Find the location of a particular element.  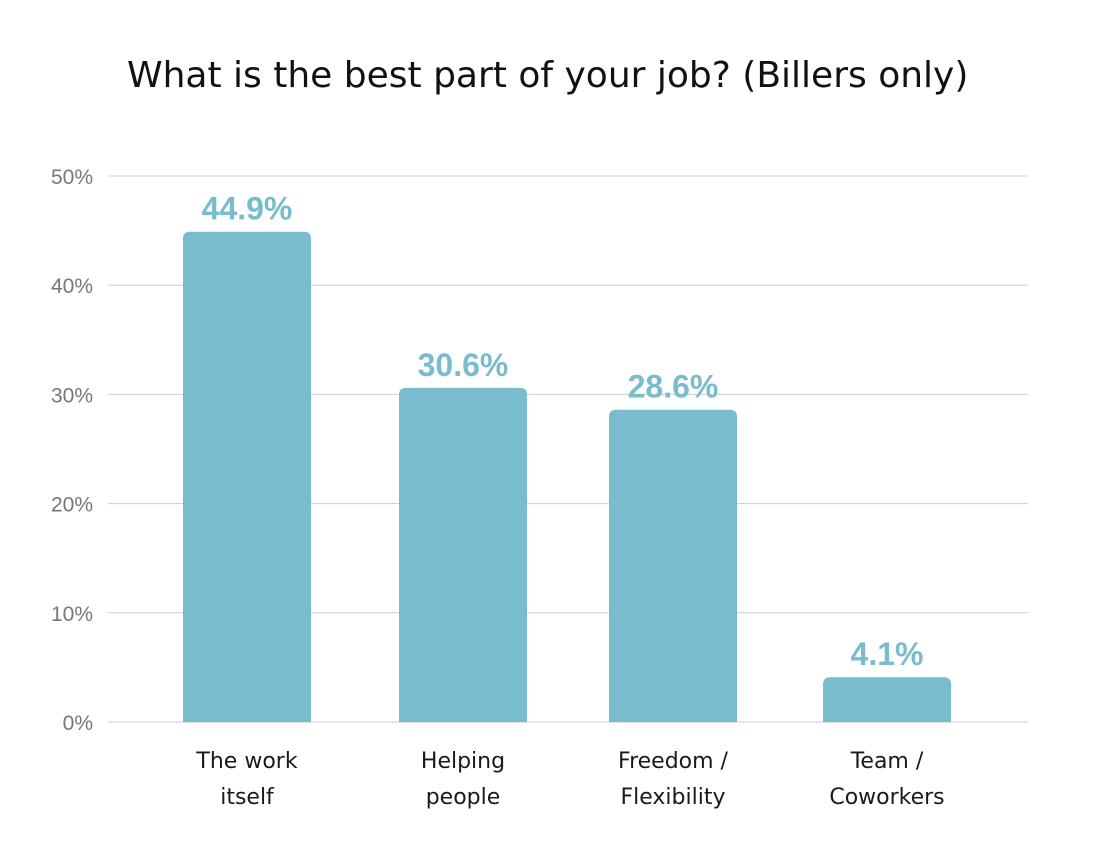

data-label: 44.9% is located at coordinates (247, 209).